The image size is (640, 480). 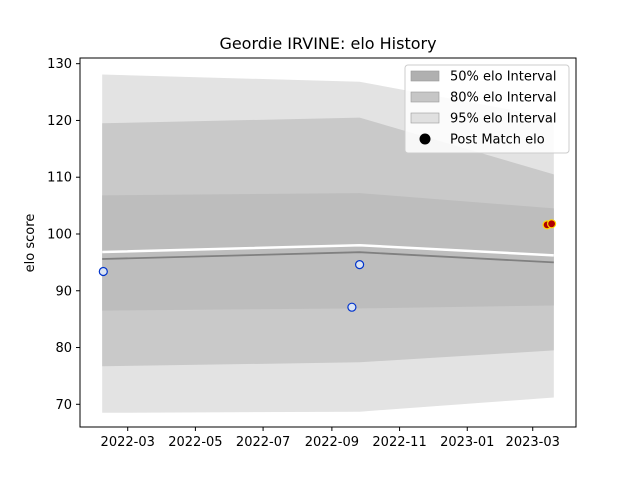 I want to click on chart-title: Geordie IRVINE: elo History, so click(x=327, y=43).